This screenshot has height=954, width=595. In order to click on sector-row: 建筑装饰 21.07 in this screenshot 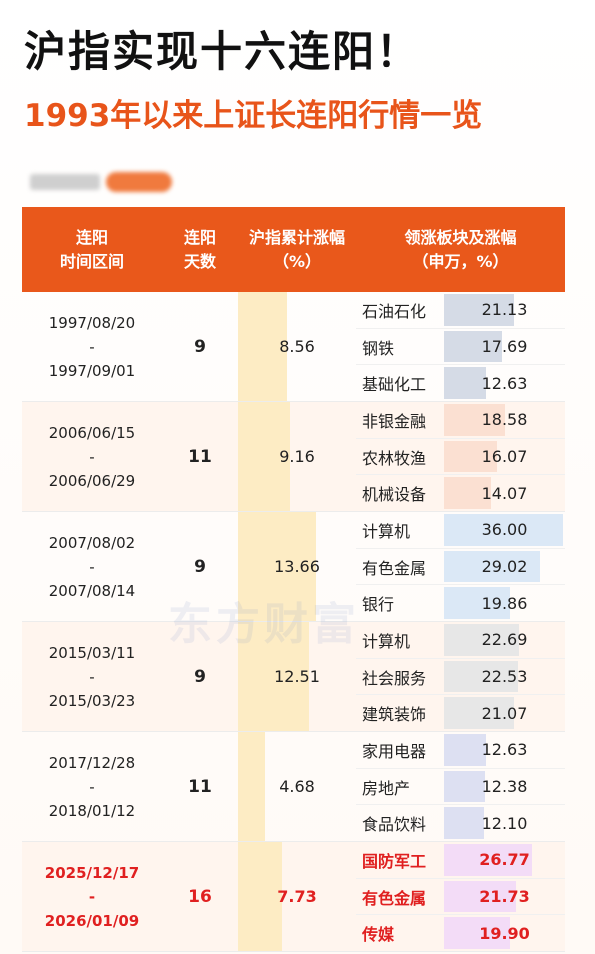, I will do `click(460, 713)`.